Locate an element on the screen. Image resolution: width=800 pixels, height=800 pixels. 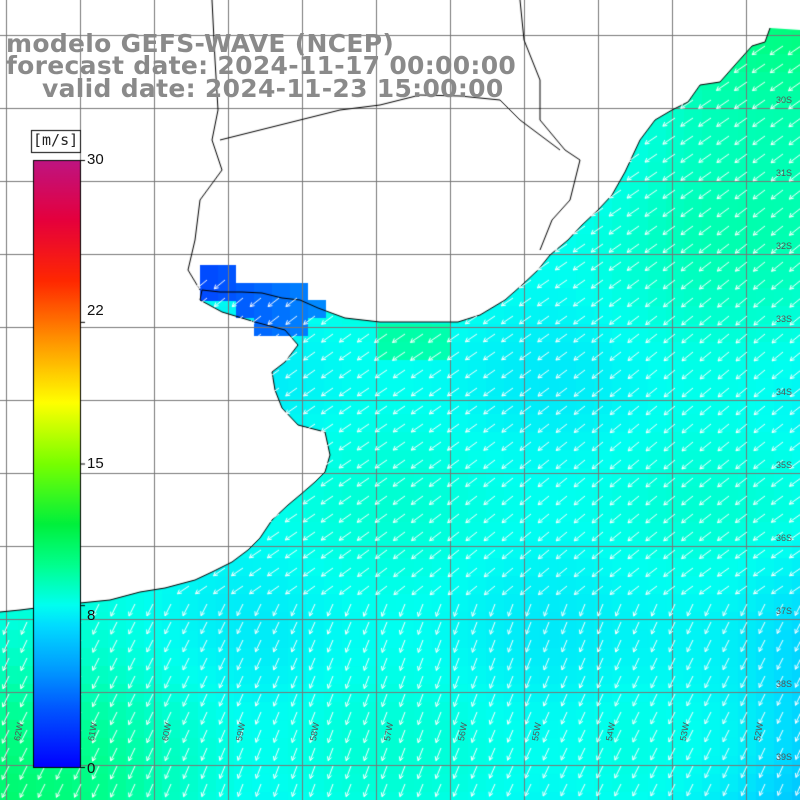
lat-label: 31S is located at coordinates (783, 173).